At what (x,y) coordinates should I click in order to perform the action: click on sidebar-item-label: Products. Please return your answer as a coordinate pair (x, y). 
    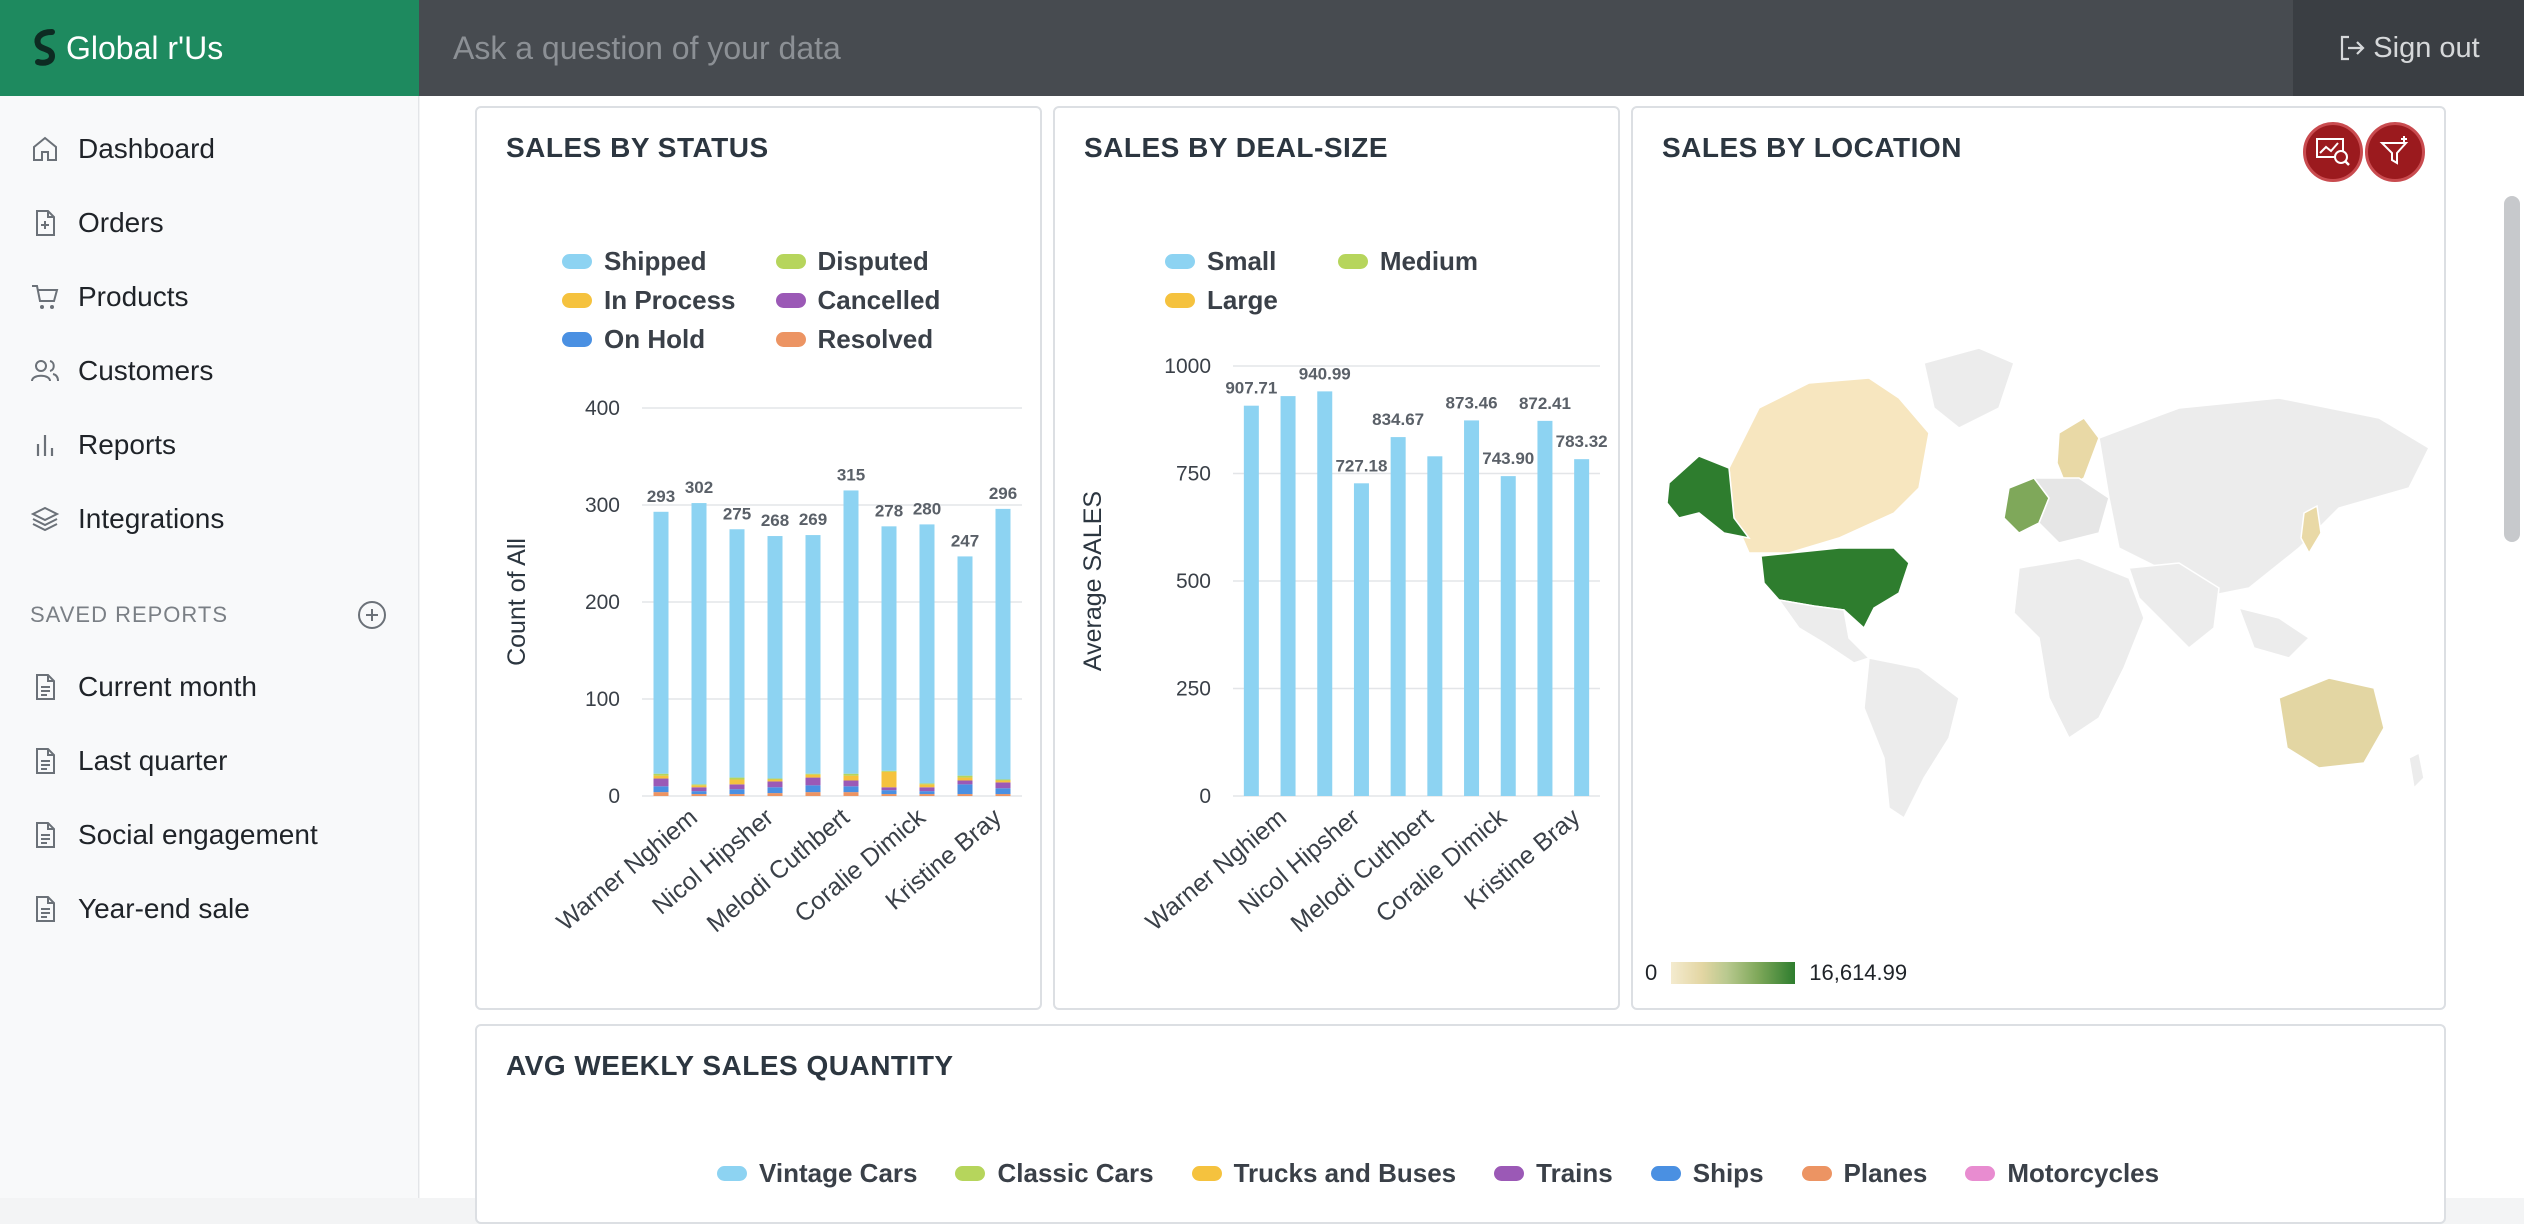
    Looking at the image, I should click on (133, 296).